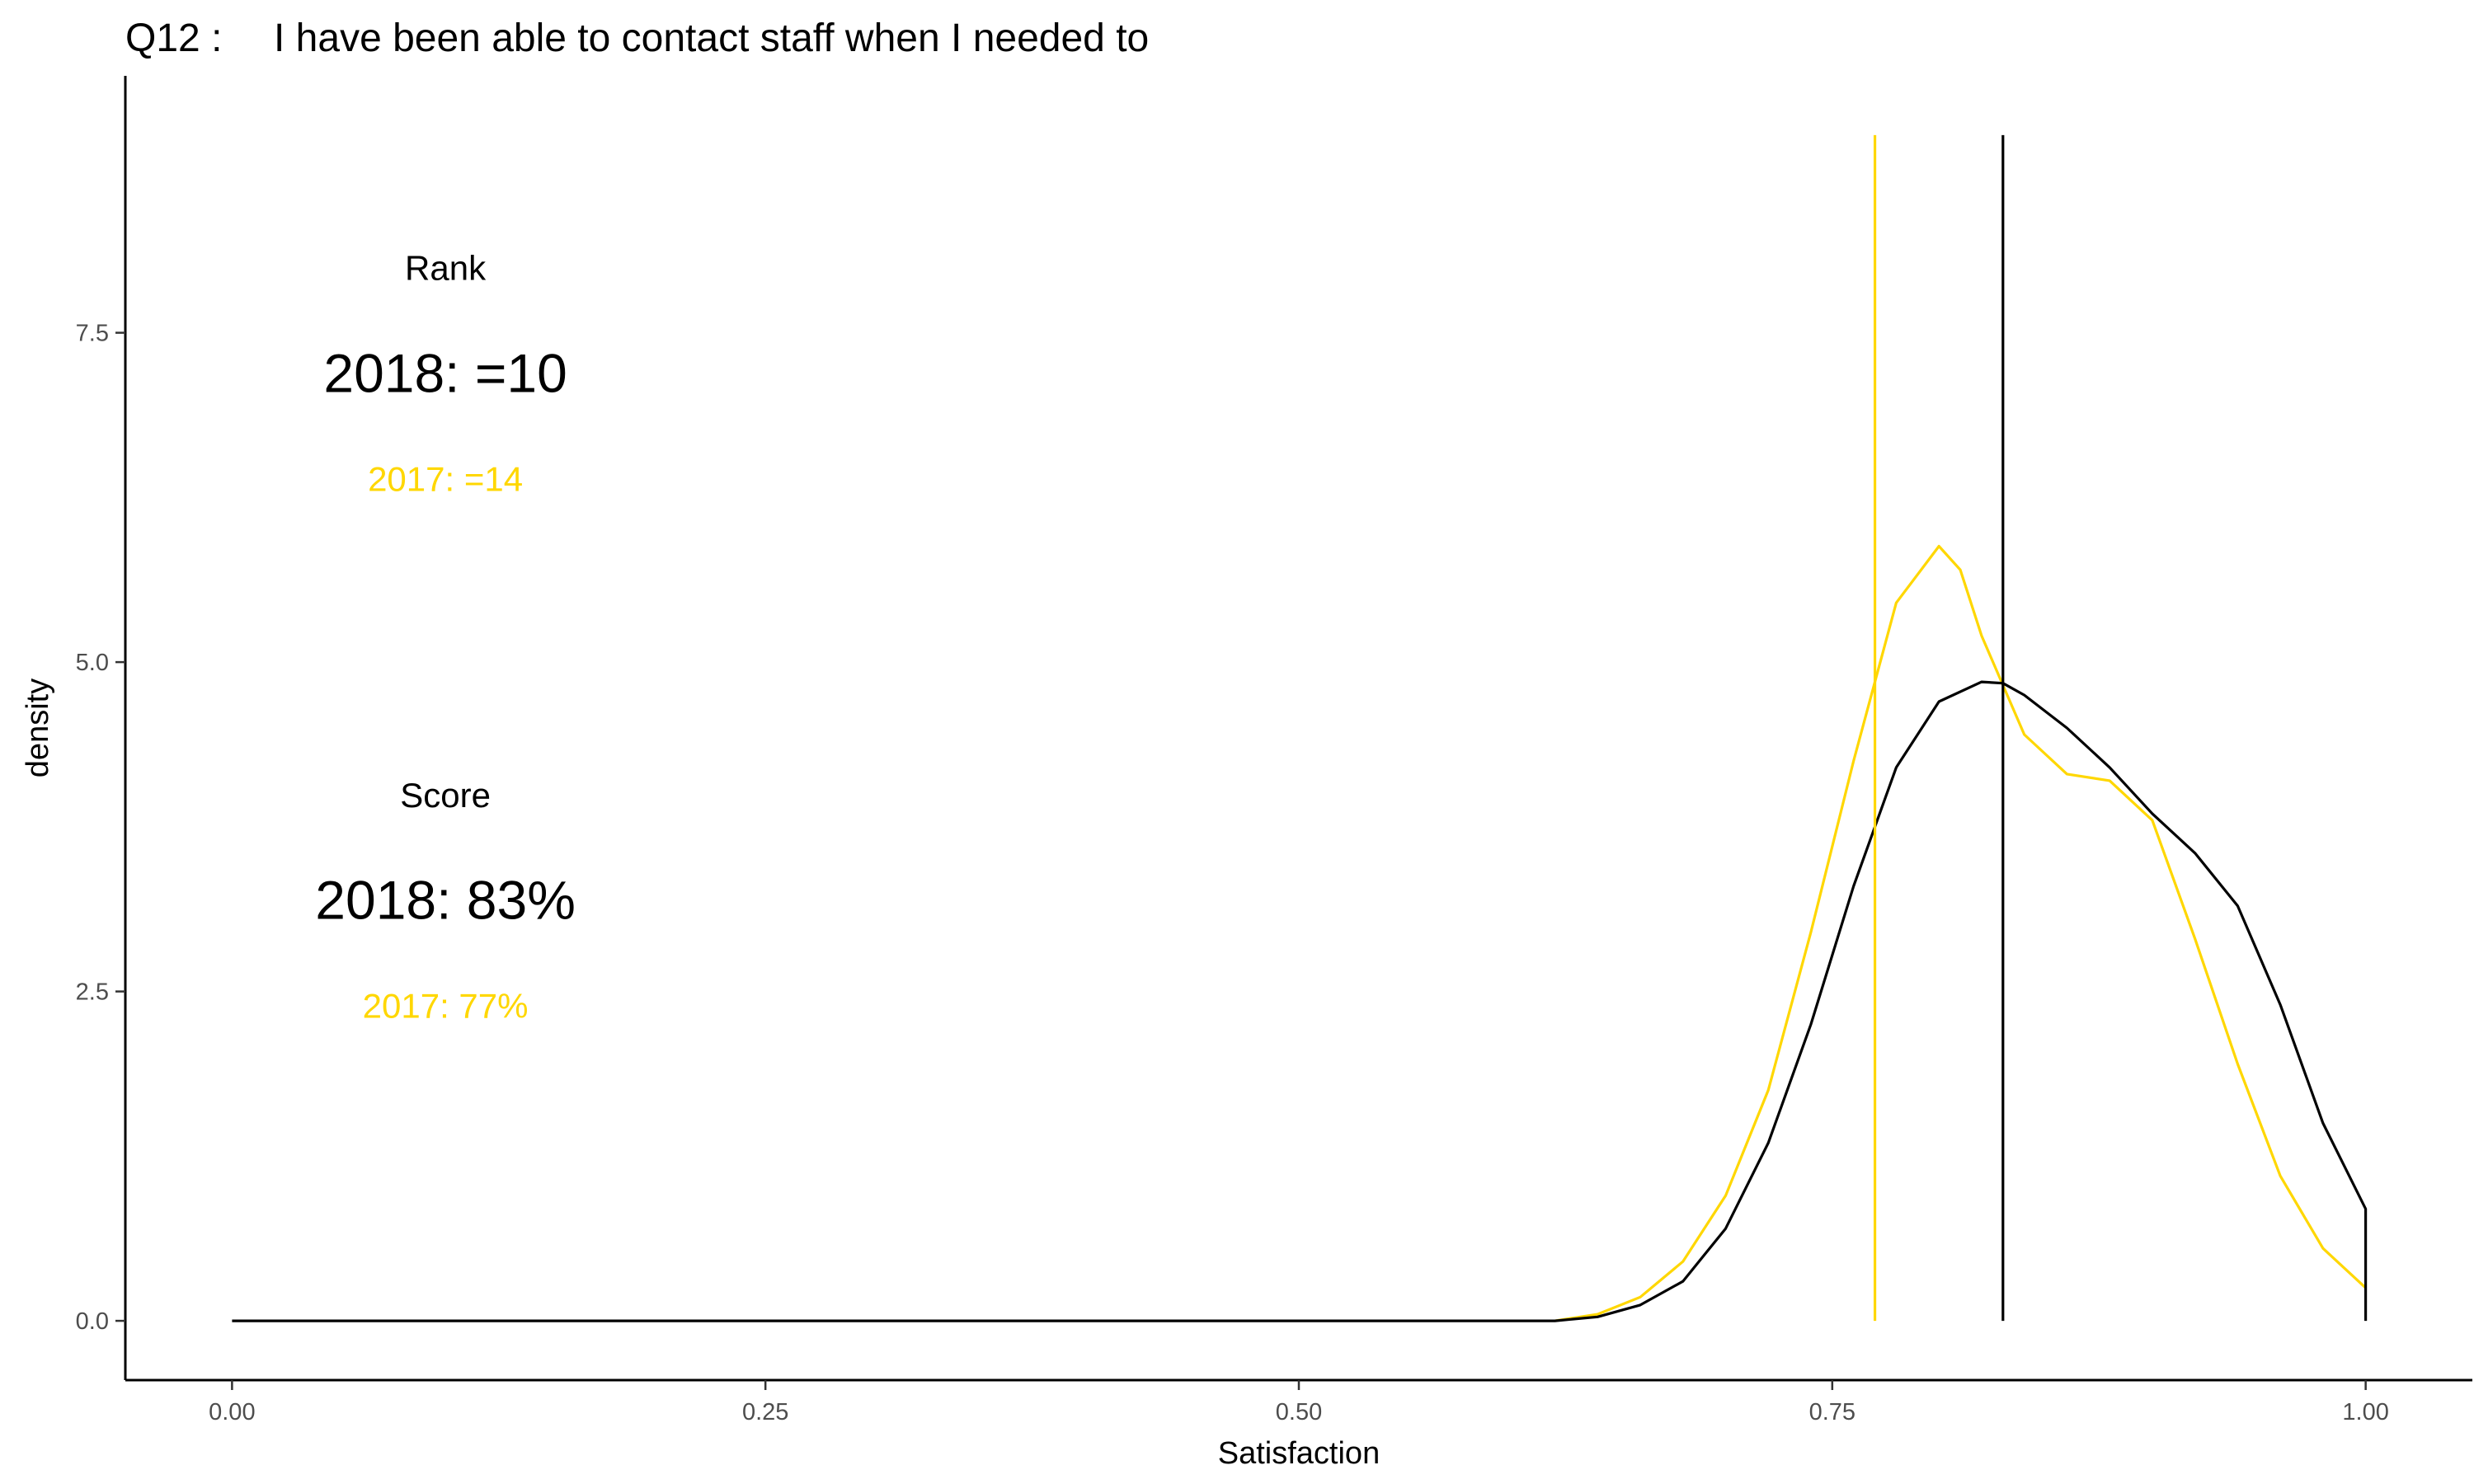 This screenshot has width=2474, height=1484. What do you see at coordinates (38, 728) in the screenshot?
I see `y-axis-title: density` at bounding box center [38, 728].